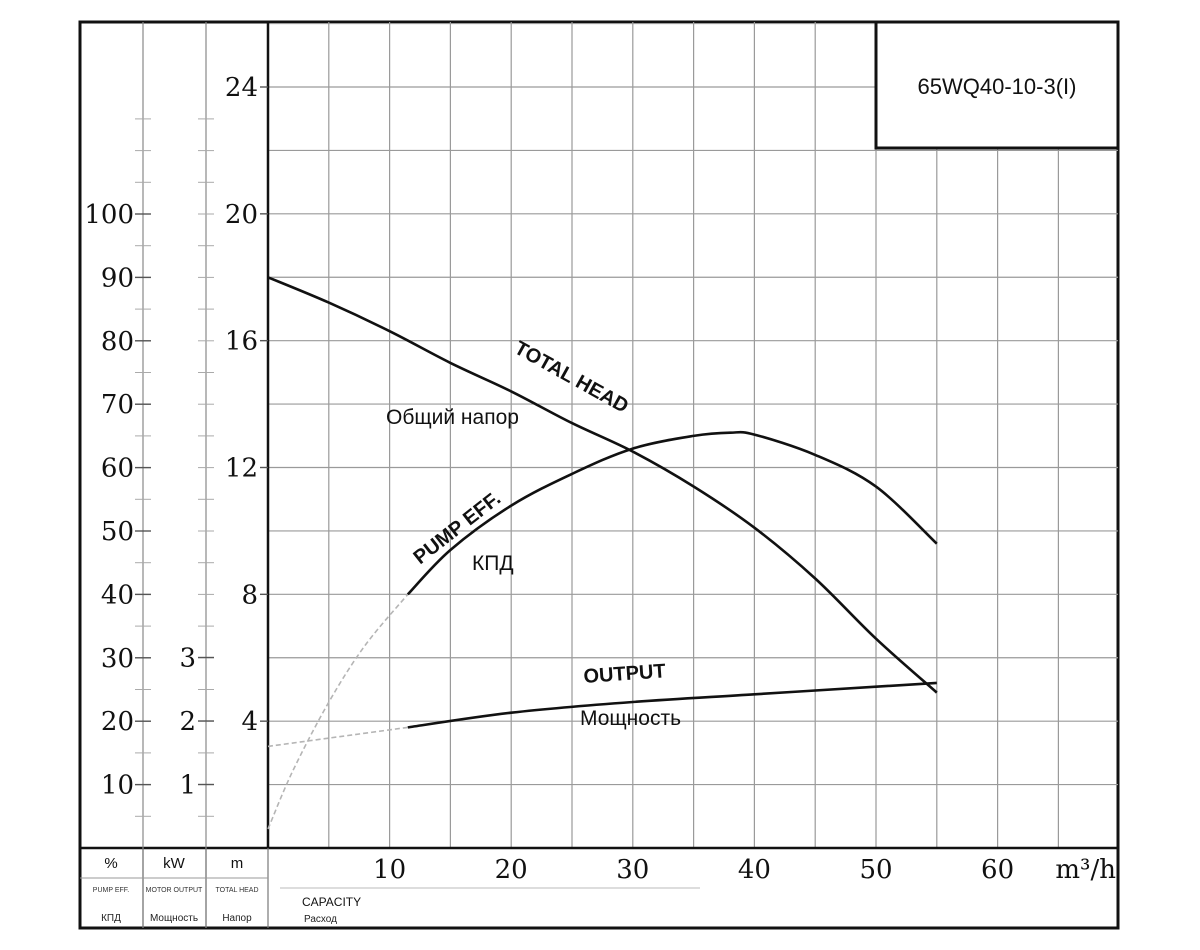 The width and height of the screenshot is (1200, 950). Describe the element at coordinates (331, 902) in the screenshot. I see `x-axis-label-en: CAPACITY` at that location.